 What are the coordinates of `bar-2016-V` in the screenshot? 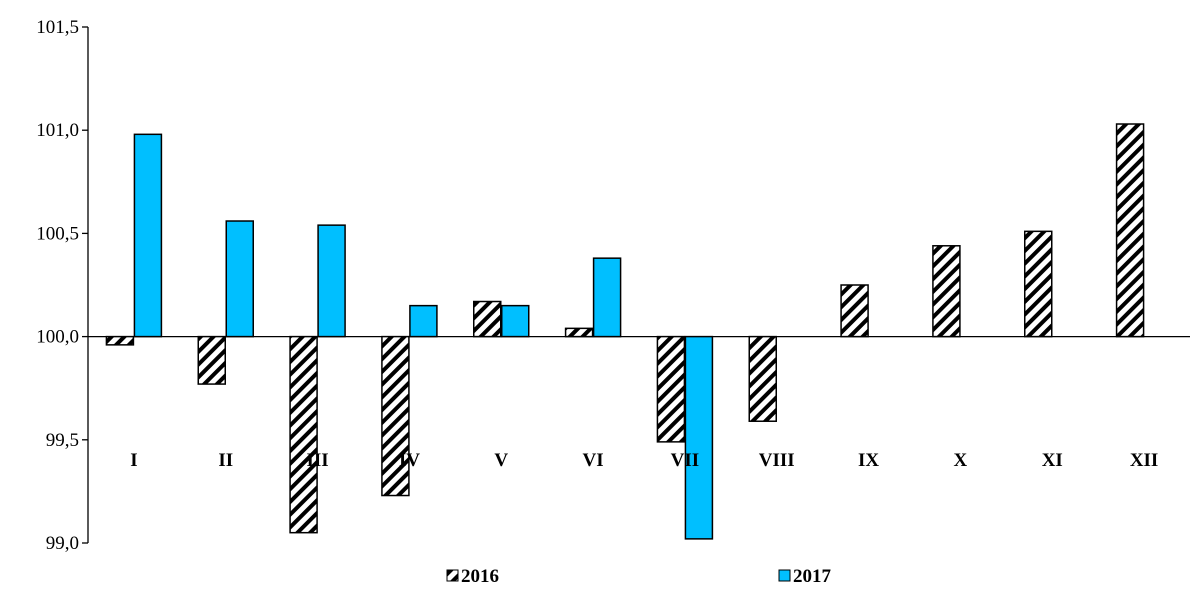 It's located at (487, 319).